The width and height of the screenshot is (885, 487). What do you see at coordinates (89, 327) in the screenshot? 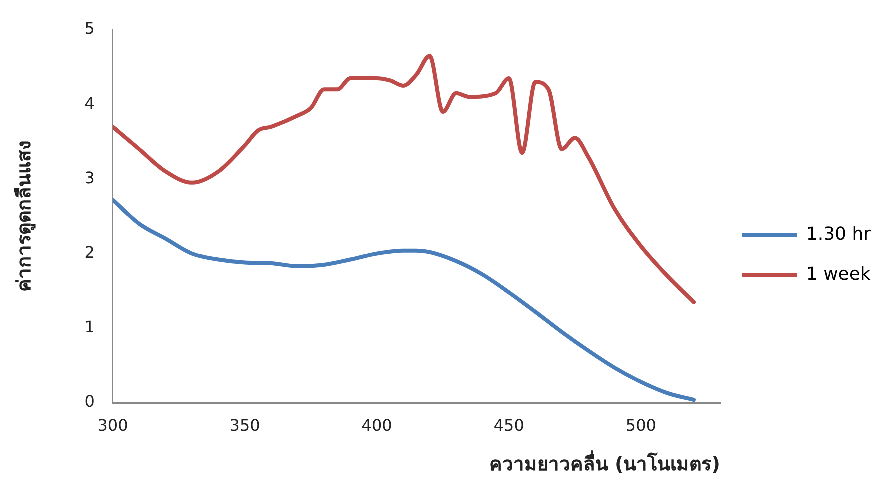
I see `y-tick-label: 1` at bounding box center [89, 327].